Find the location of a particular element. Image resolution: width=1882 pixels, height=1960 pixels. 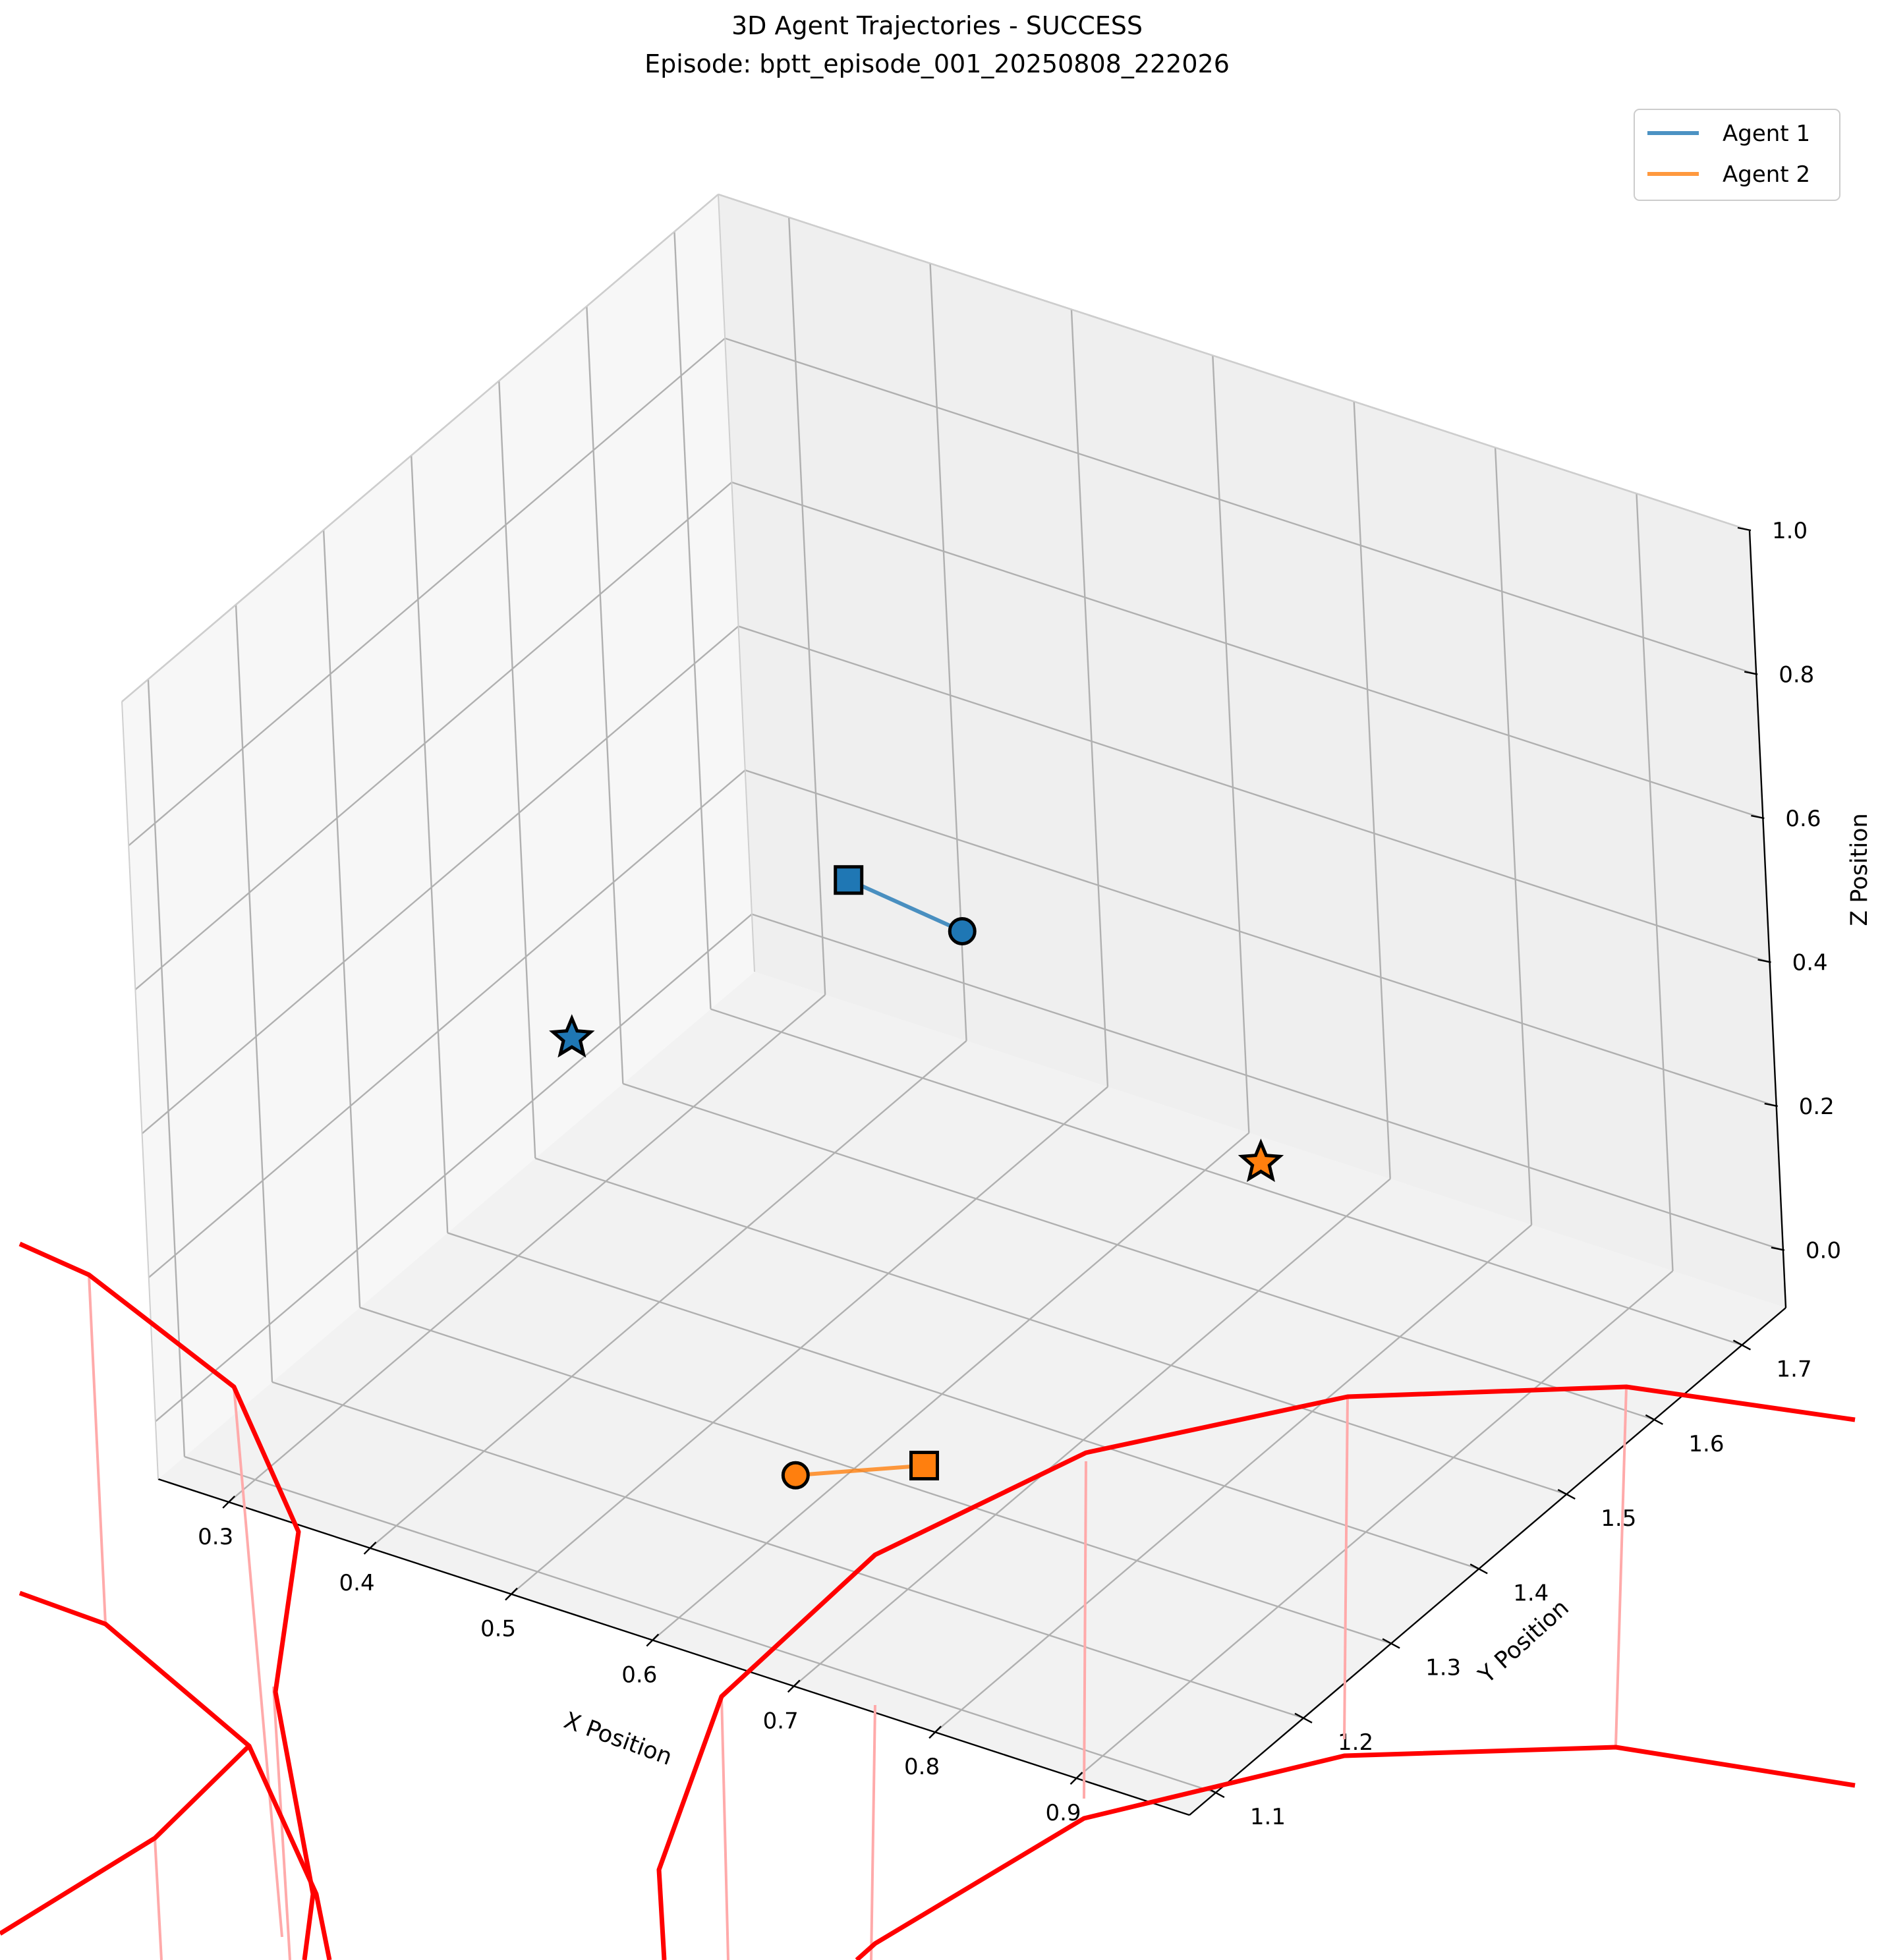

z-axis-label: Z Position is located at coordinates (1859, 869).